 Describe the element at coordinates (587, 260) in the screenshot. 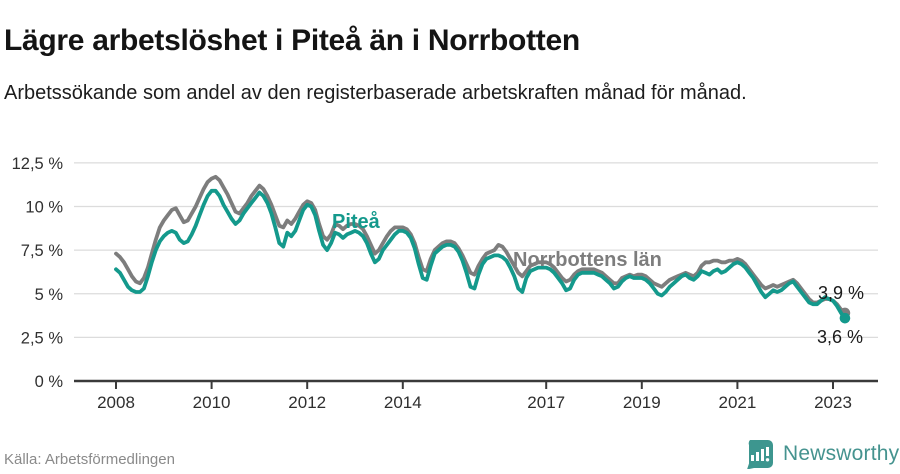

I see `series-label-norrbotten: Norrbottens län` at that location.